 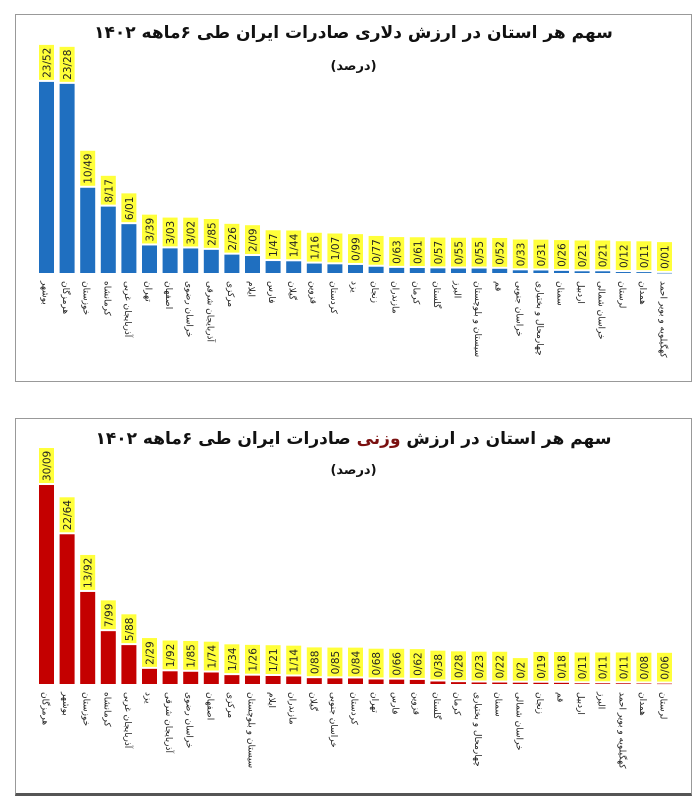 What do you see at coordinates (89, 573) in the screenshot?
I see `data-label: 13/92` at bounding box center [89, 573].